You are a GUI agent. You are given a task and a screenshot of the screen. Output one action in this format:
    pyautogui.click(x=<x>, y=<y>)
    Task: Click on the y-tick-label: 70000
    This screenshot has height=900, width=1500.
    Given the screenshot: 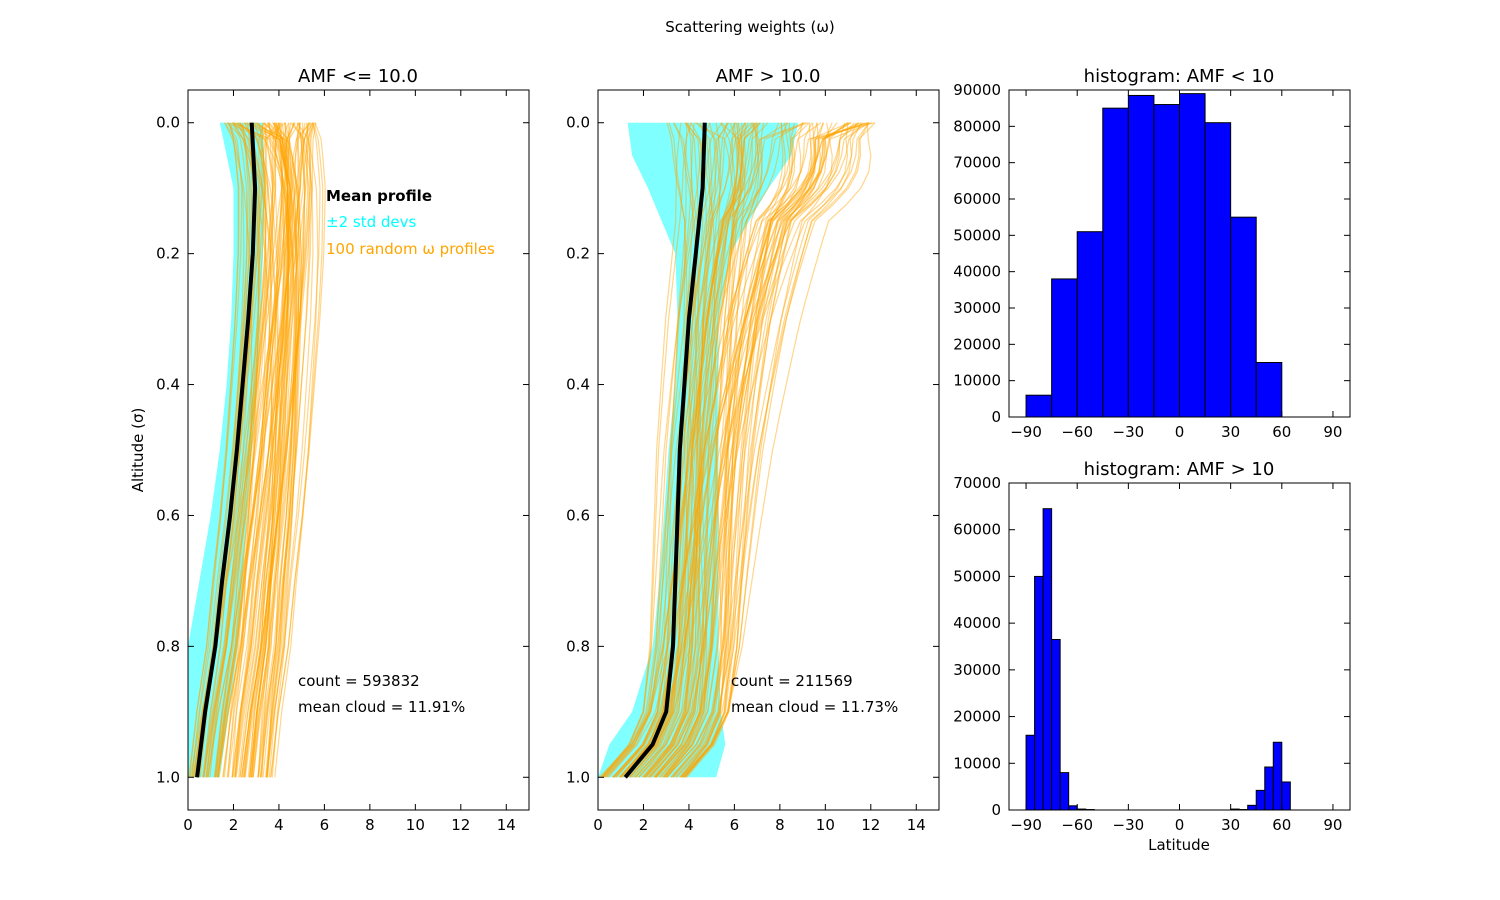 What is the action you would take?
    pyautogui.click(x=977, y=163)
    